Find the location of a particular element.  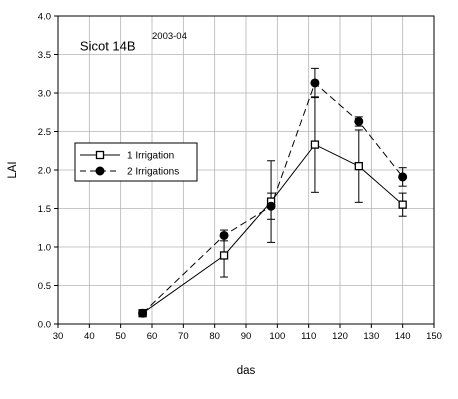

legend-label-2-irrigations: 2 Irrigations is located at coordinates (153, 172).